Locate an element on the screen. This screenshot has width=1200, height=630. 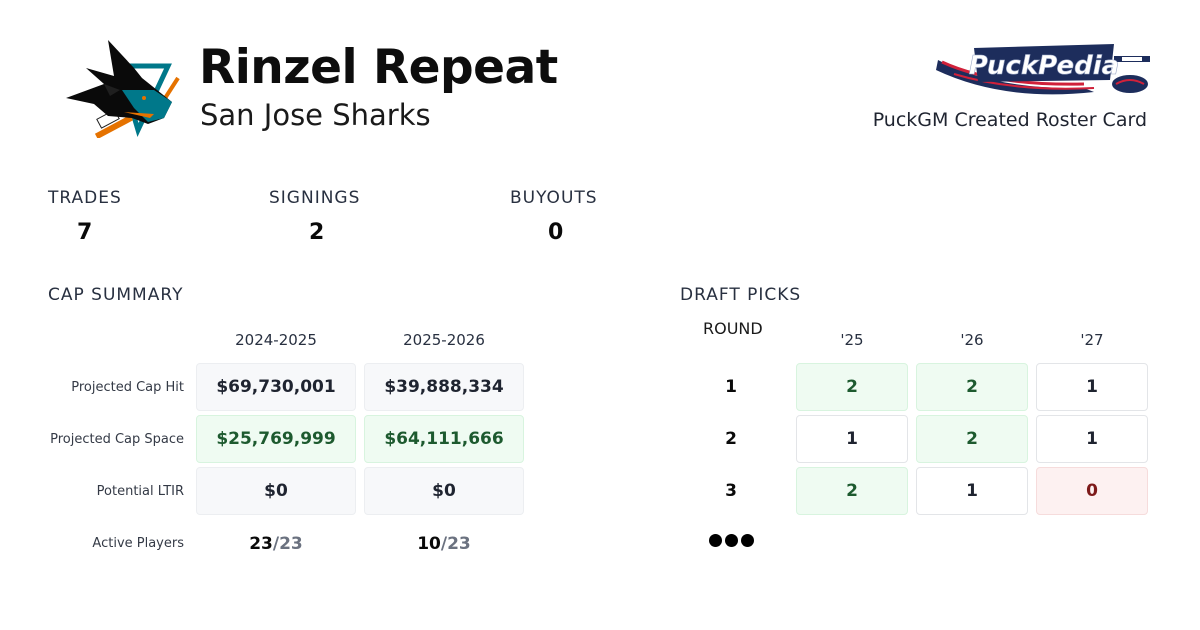
cap-hit-2024: $69,730,001 is located at coordinates (276, 387).